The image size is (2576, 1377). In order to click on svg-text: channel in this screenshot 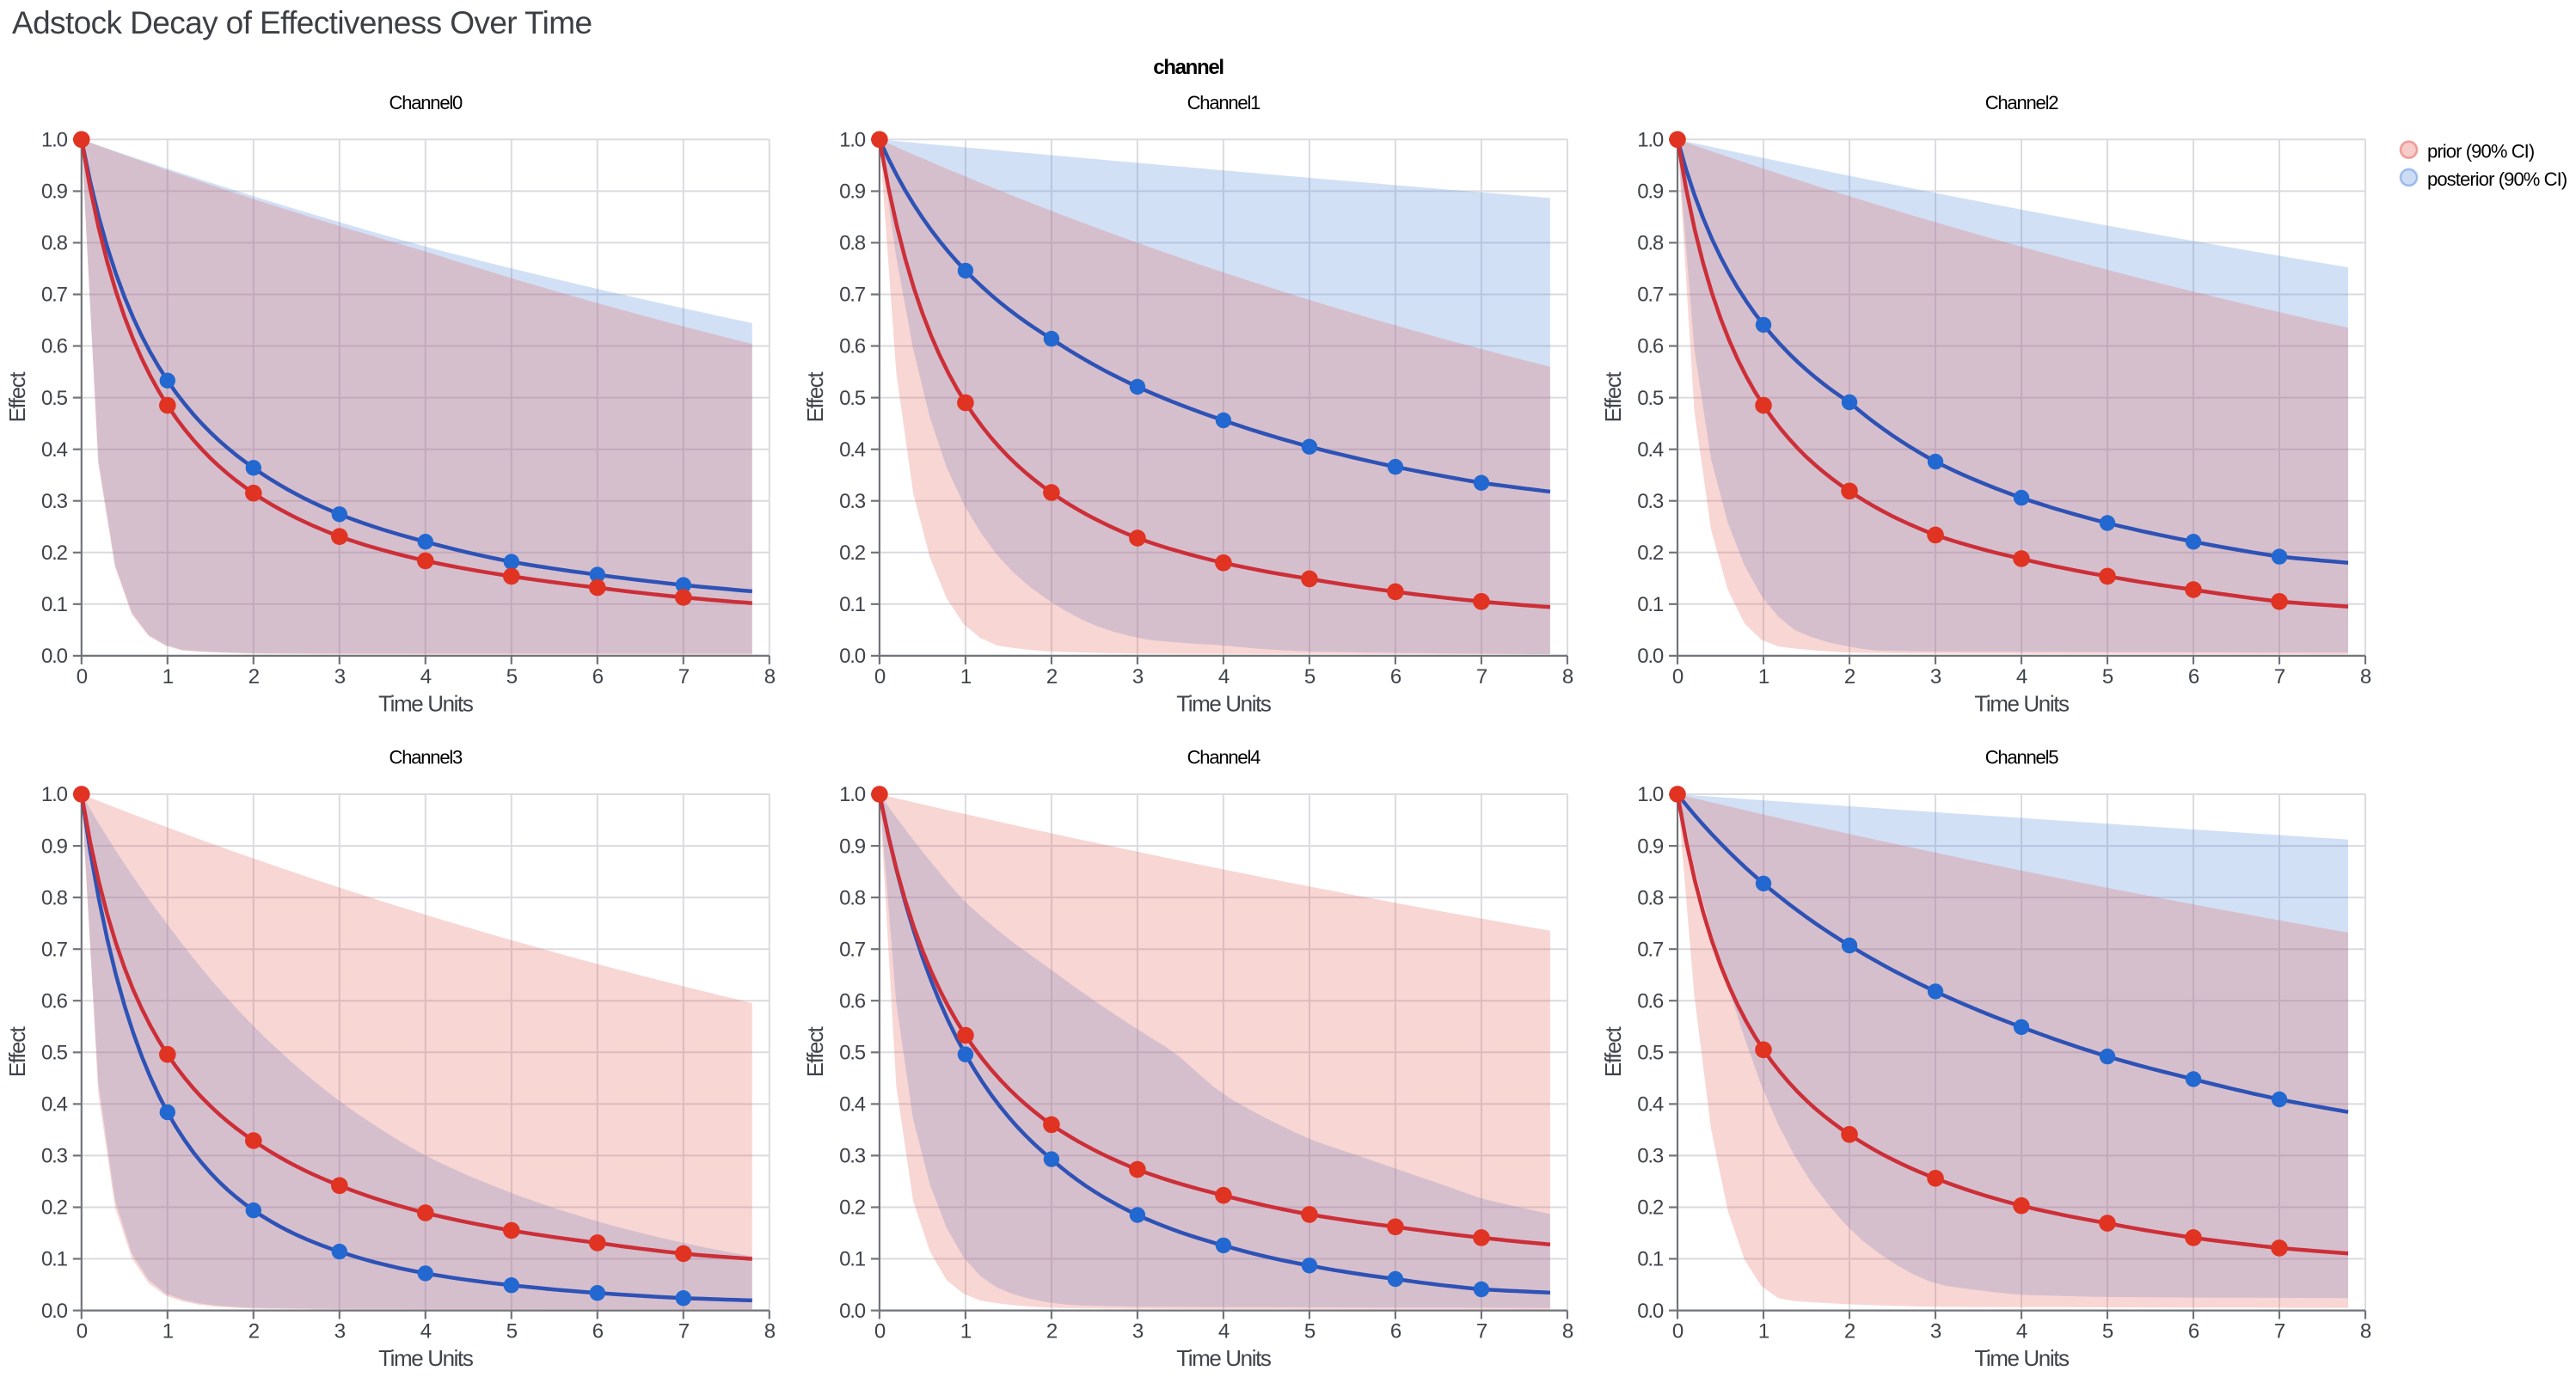, I will do `click(1188, 67)`.